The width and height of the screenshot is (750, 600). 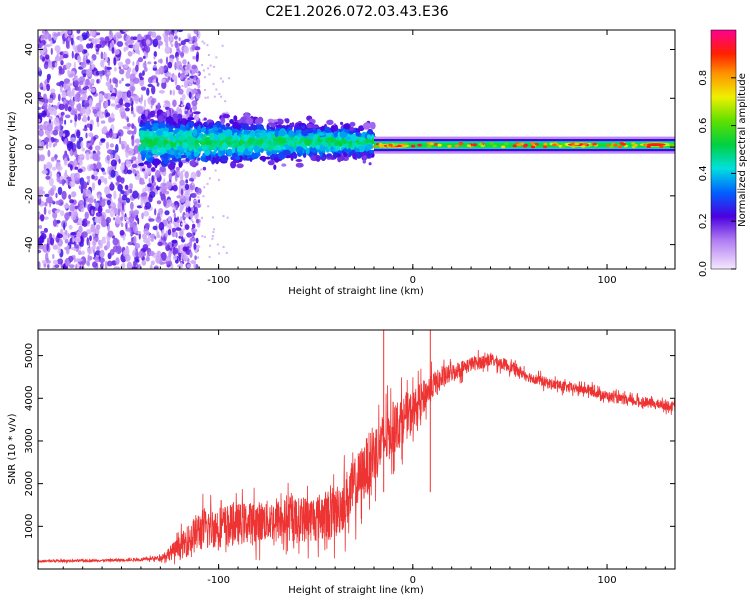 I want to click on snr-ytick-label: 2000, so click(x=29, y=483).